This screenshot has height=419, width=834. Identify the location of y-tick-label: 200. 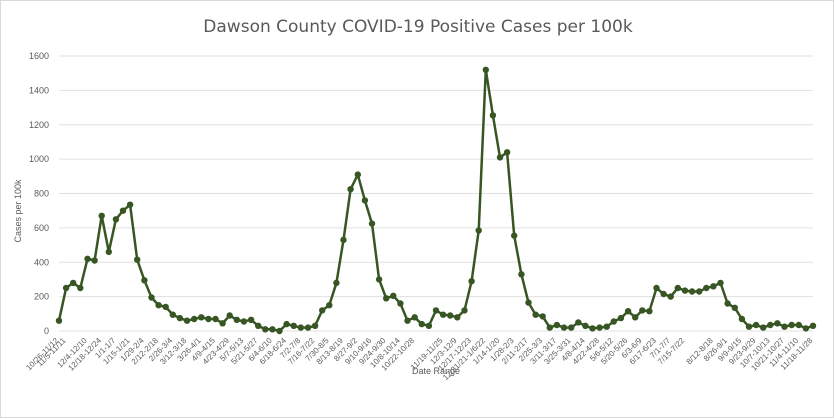
(41, 297).